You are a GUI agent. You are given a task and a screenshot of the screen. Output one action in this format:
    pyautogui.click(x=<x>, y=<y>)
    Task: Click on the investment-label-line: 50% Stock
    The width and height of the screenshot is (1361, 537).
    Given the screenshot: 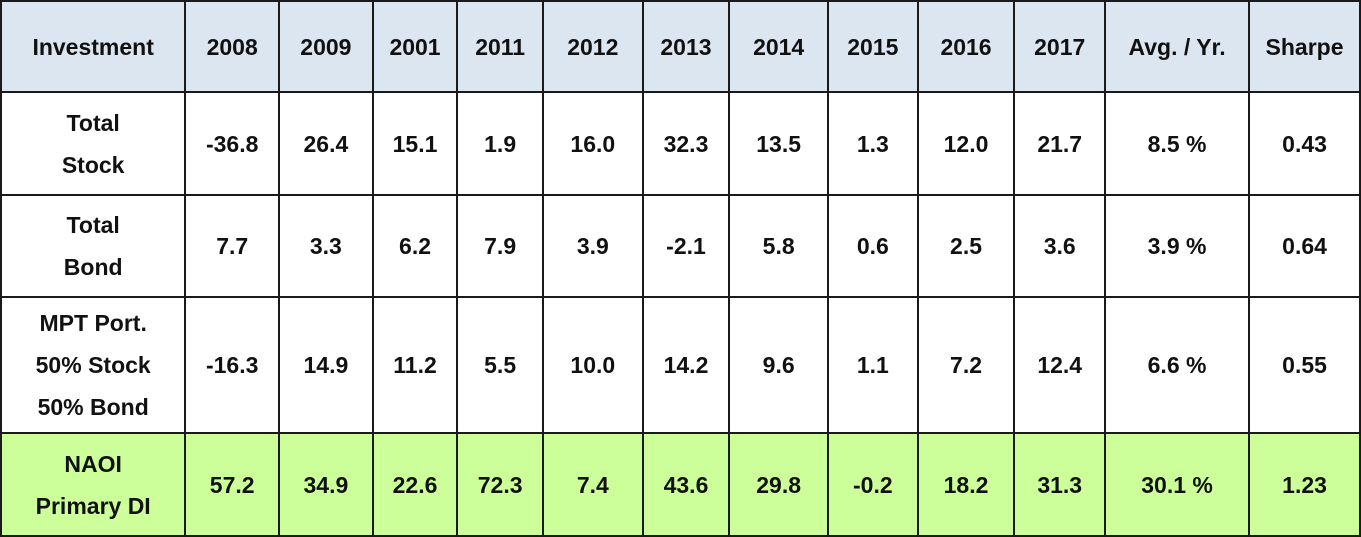 What is the action you would take?
    pyautogui.click(x=93, y=365)
    